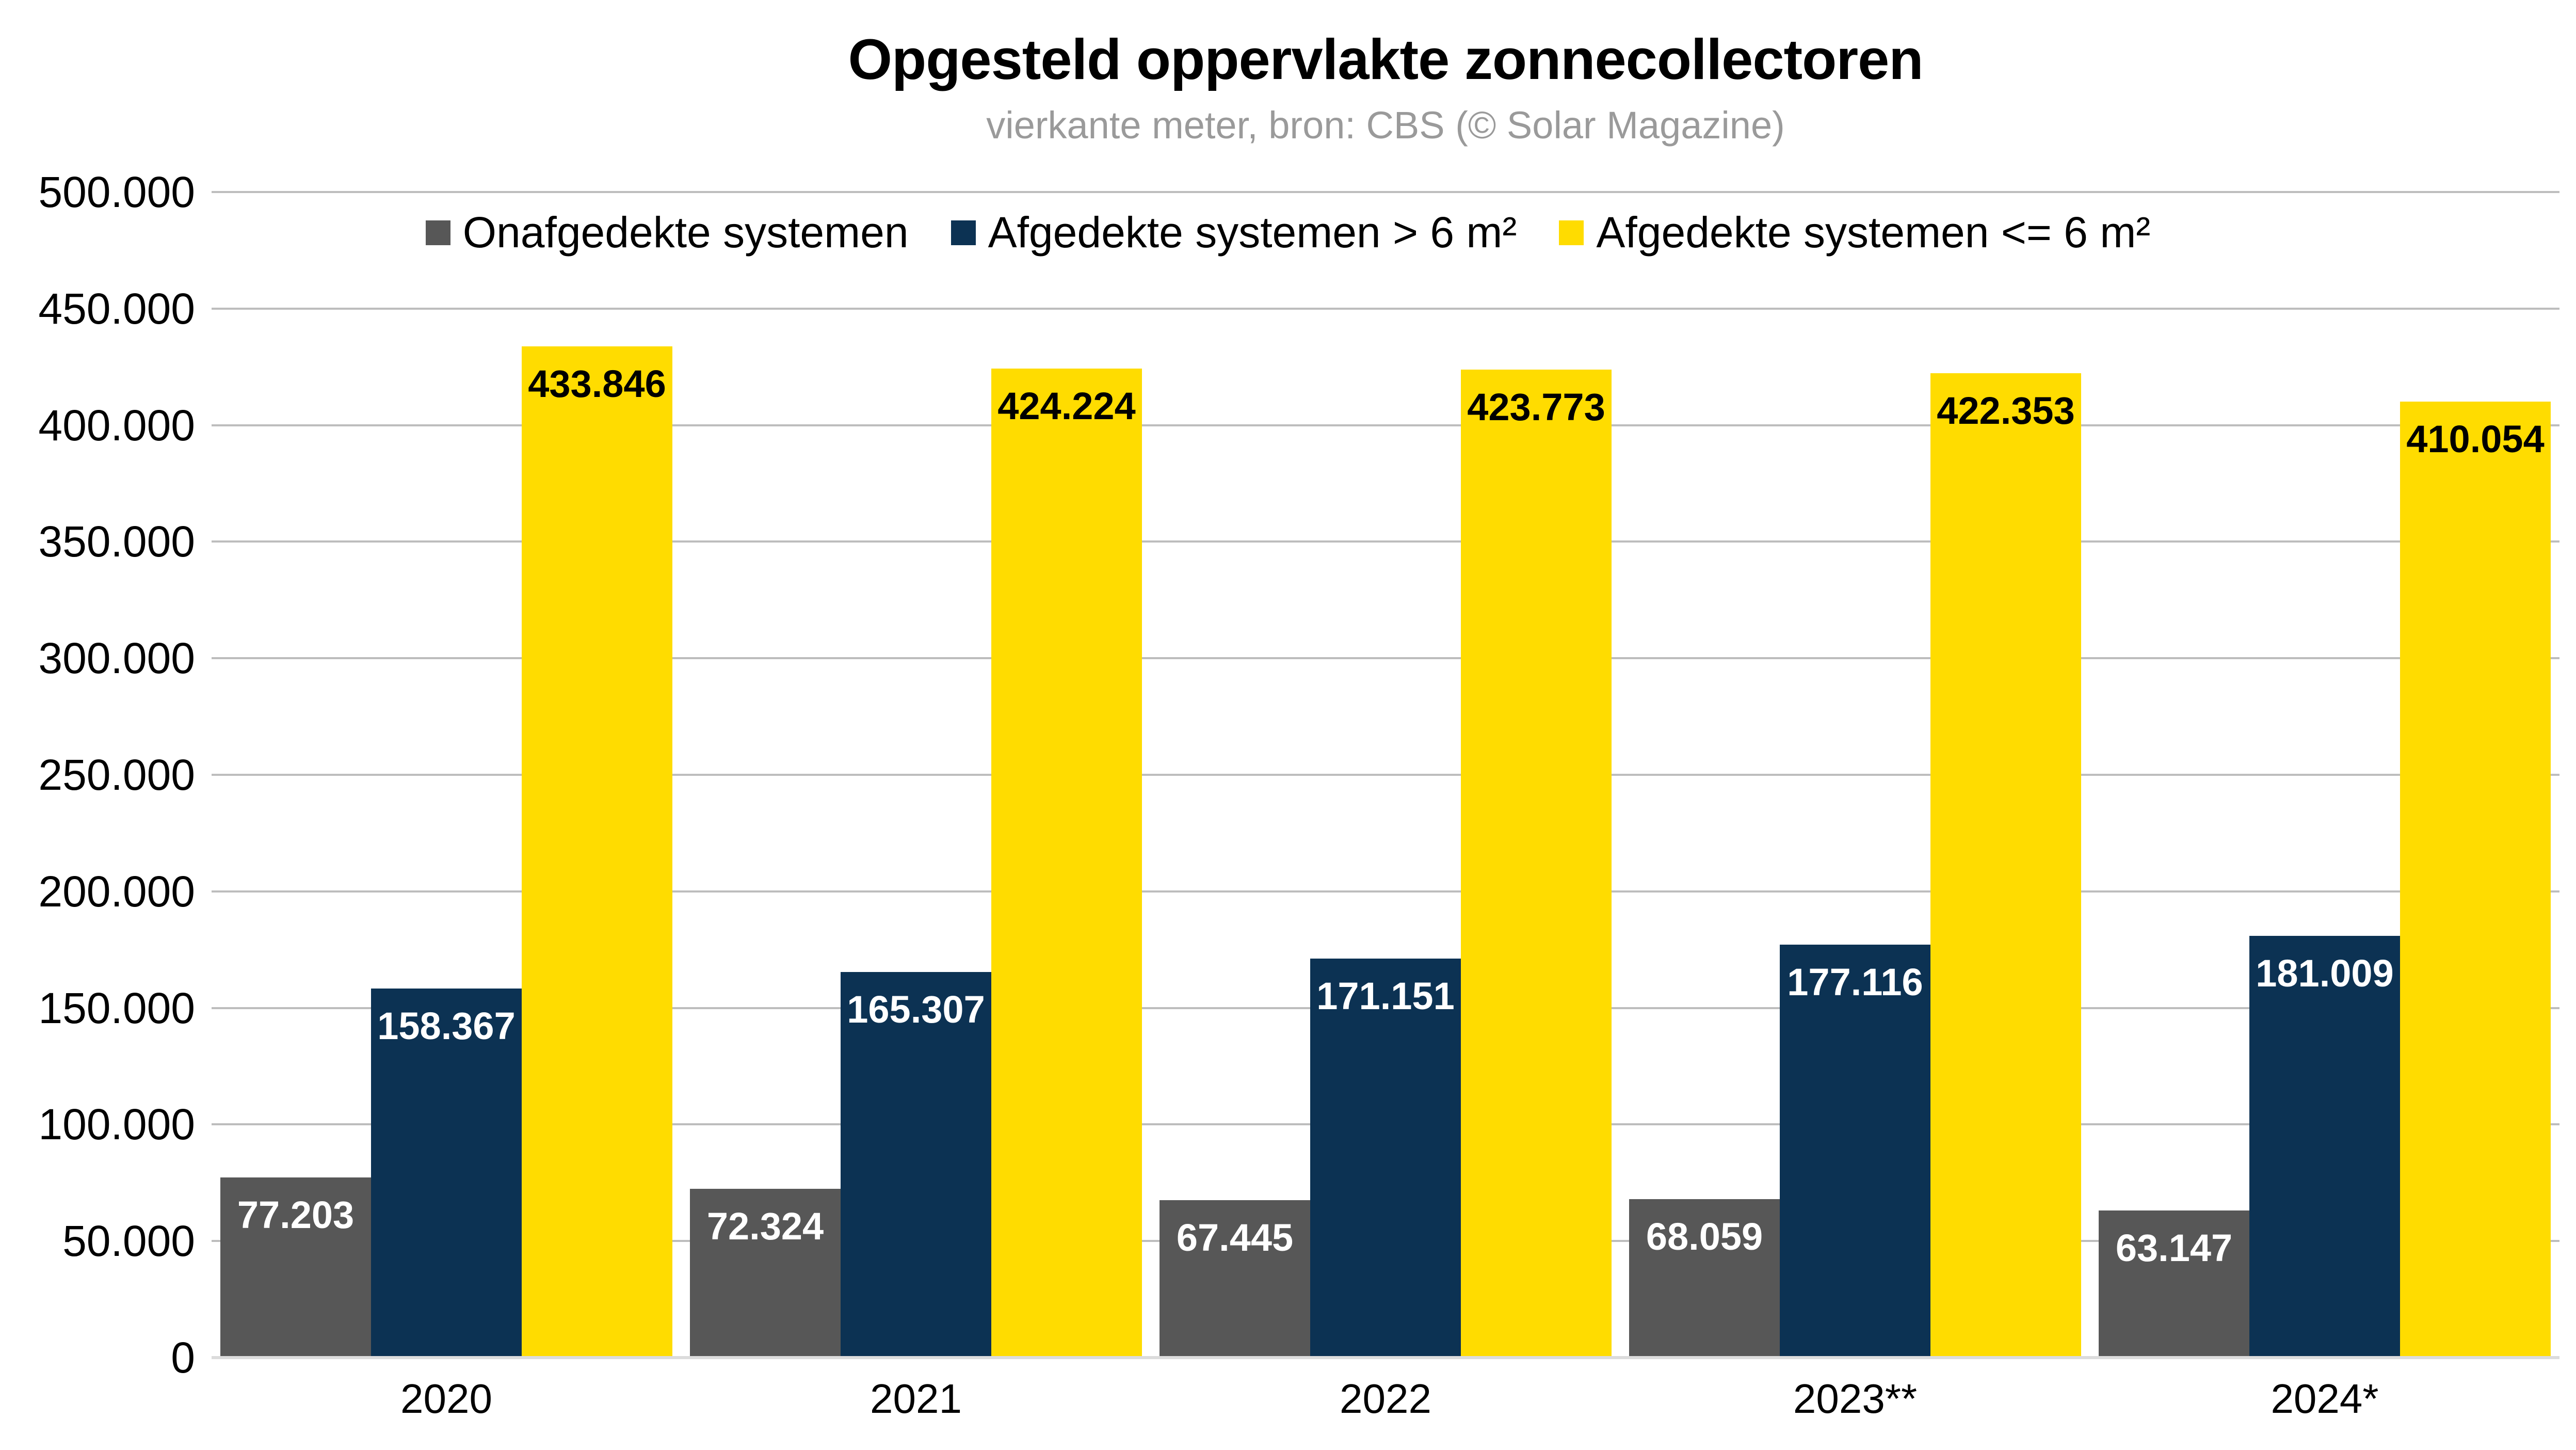 The image size is (2576, 1450). What do you see at coordinates (1386, 1357) in the screenshot?
I see `x-axis-baseline` at bounding box center [1386, 1357].